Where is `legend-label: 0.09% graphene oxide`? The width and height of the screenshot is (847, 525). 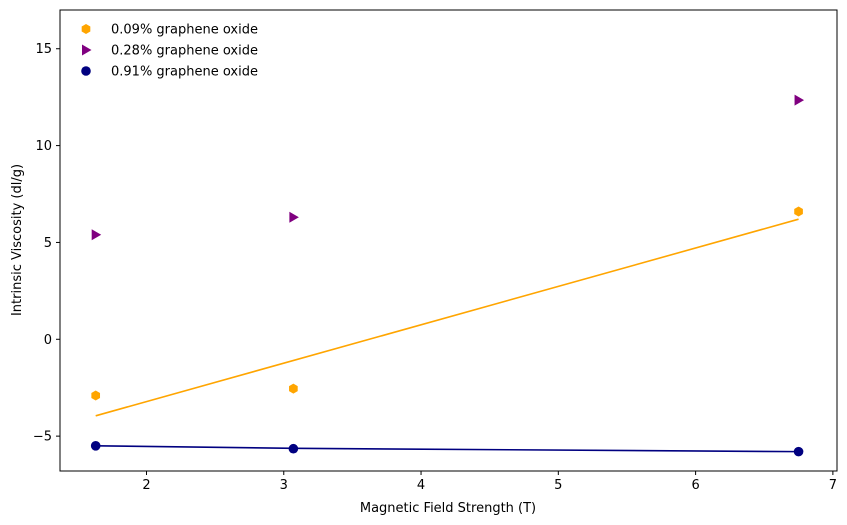 legend-label: 0.09% graphene oxide is located at coordinates (184, 30).